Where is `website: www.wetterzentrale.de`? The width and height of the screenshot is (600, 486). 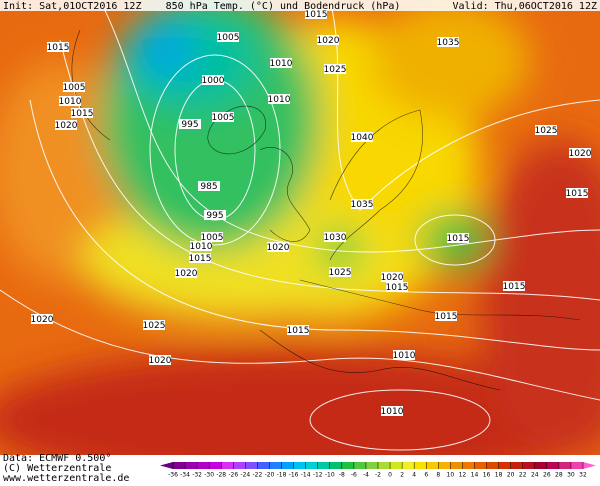 website: www.wetterzentrale.de is located at coordinates (66, 477).